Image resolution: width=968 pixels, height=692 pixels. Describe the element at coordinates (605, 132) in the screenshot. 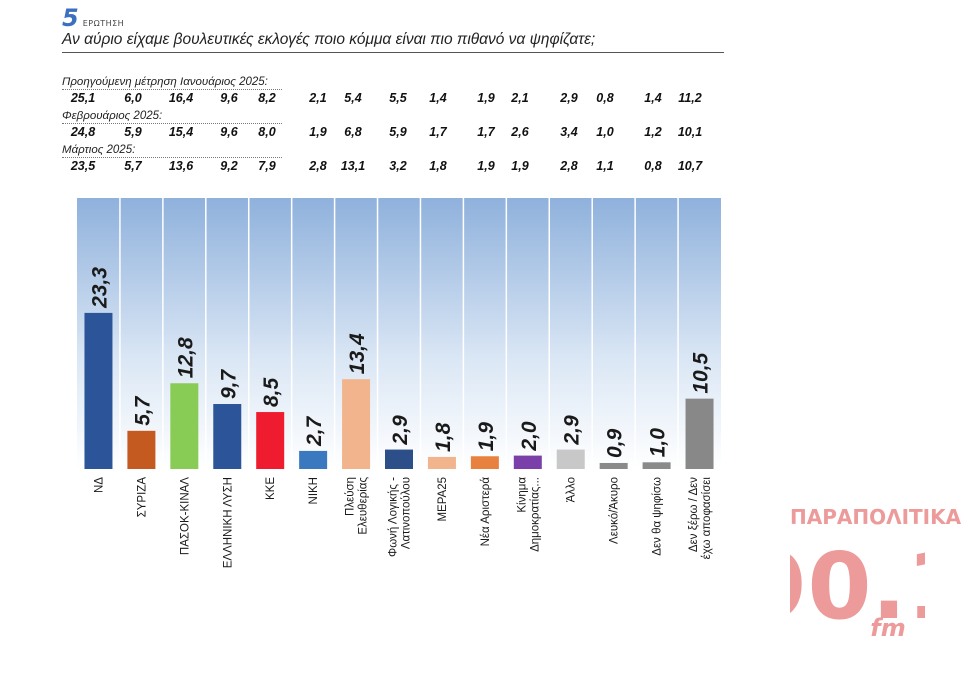

I see `previous-value: 1,0` at that location.